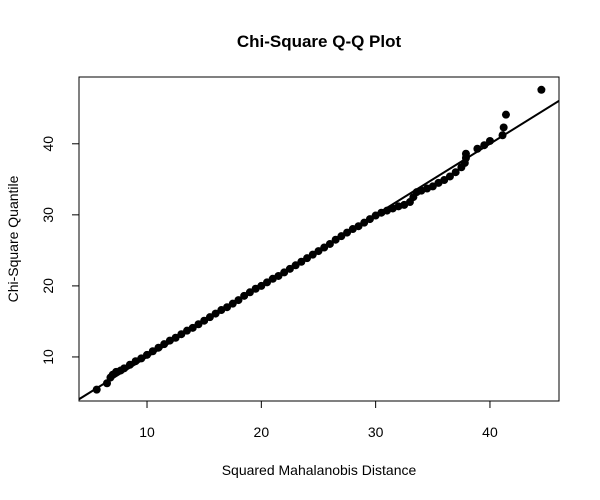  Describe the element at coordinates (262, 432) in the screenshot. I see `x-tick-label: 20` at that location.